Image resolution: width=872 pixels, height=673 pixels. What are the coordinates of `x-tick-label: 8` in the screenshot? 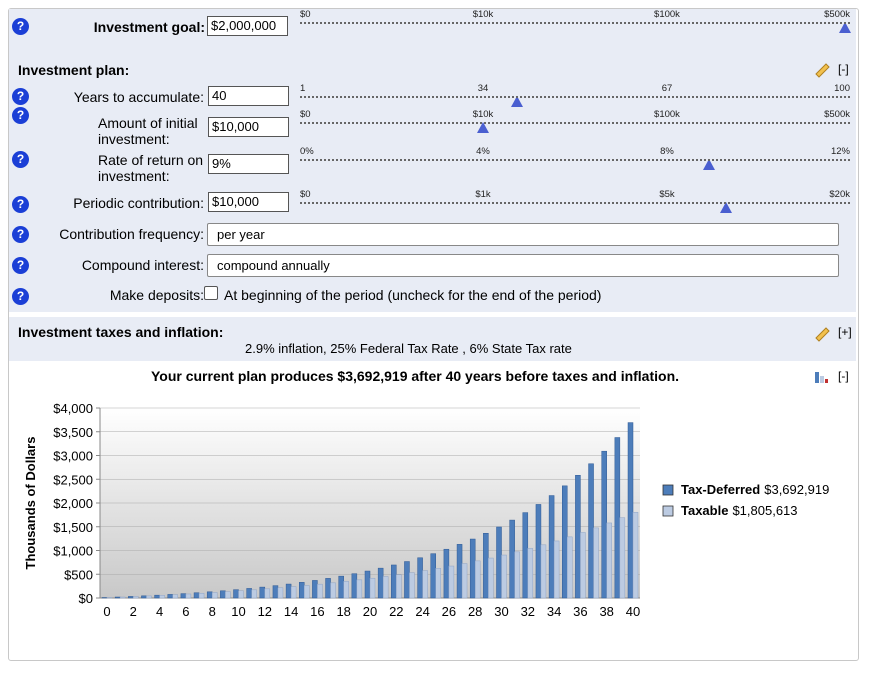 It's located at (212, 611).